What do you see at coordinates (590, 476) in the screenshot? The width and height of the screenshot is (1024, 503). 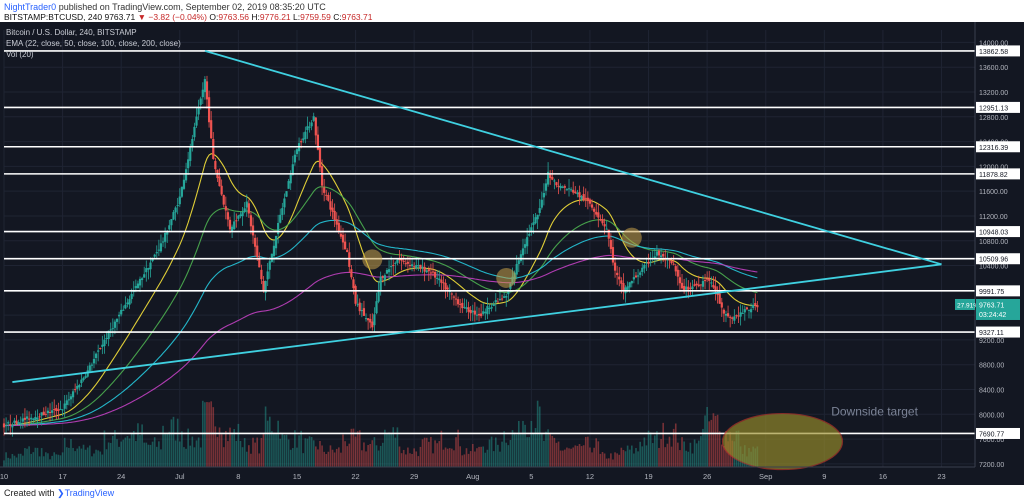 I see `x-tick-label: 12` at bounding box center [590, 476].